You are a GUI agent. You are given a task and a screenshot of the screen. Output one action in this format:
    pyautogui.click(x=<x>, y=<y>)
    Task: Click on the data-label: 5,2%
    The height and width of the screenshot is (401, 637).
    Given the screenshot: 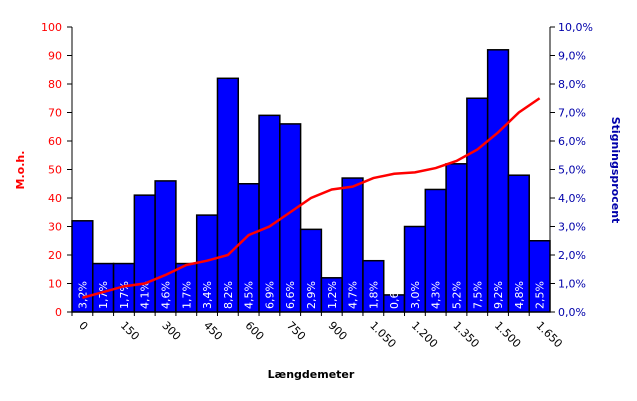 What is the action you would take?
    pyautogui.click(x=456, y=295)
    